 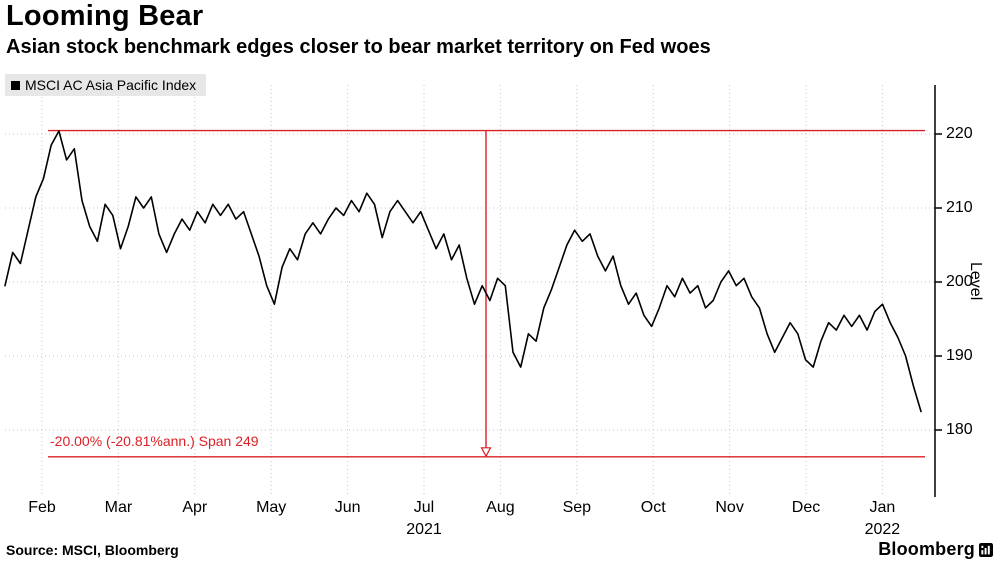 I want to click on legend-label: MSCI AC Asia Pacific Index, so click(x=111, y=85).